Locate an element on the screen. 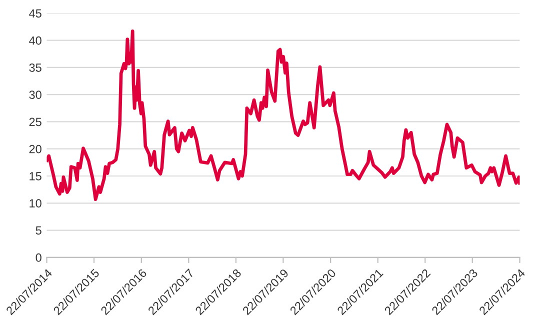 This screenshot has width=550, height=330. y-tick-label: 15 is located at coordinates (36, 176).